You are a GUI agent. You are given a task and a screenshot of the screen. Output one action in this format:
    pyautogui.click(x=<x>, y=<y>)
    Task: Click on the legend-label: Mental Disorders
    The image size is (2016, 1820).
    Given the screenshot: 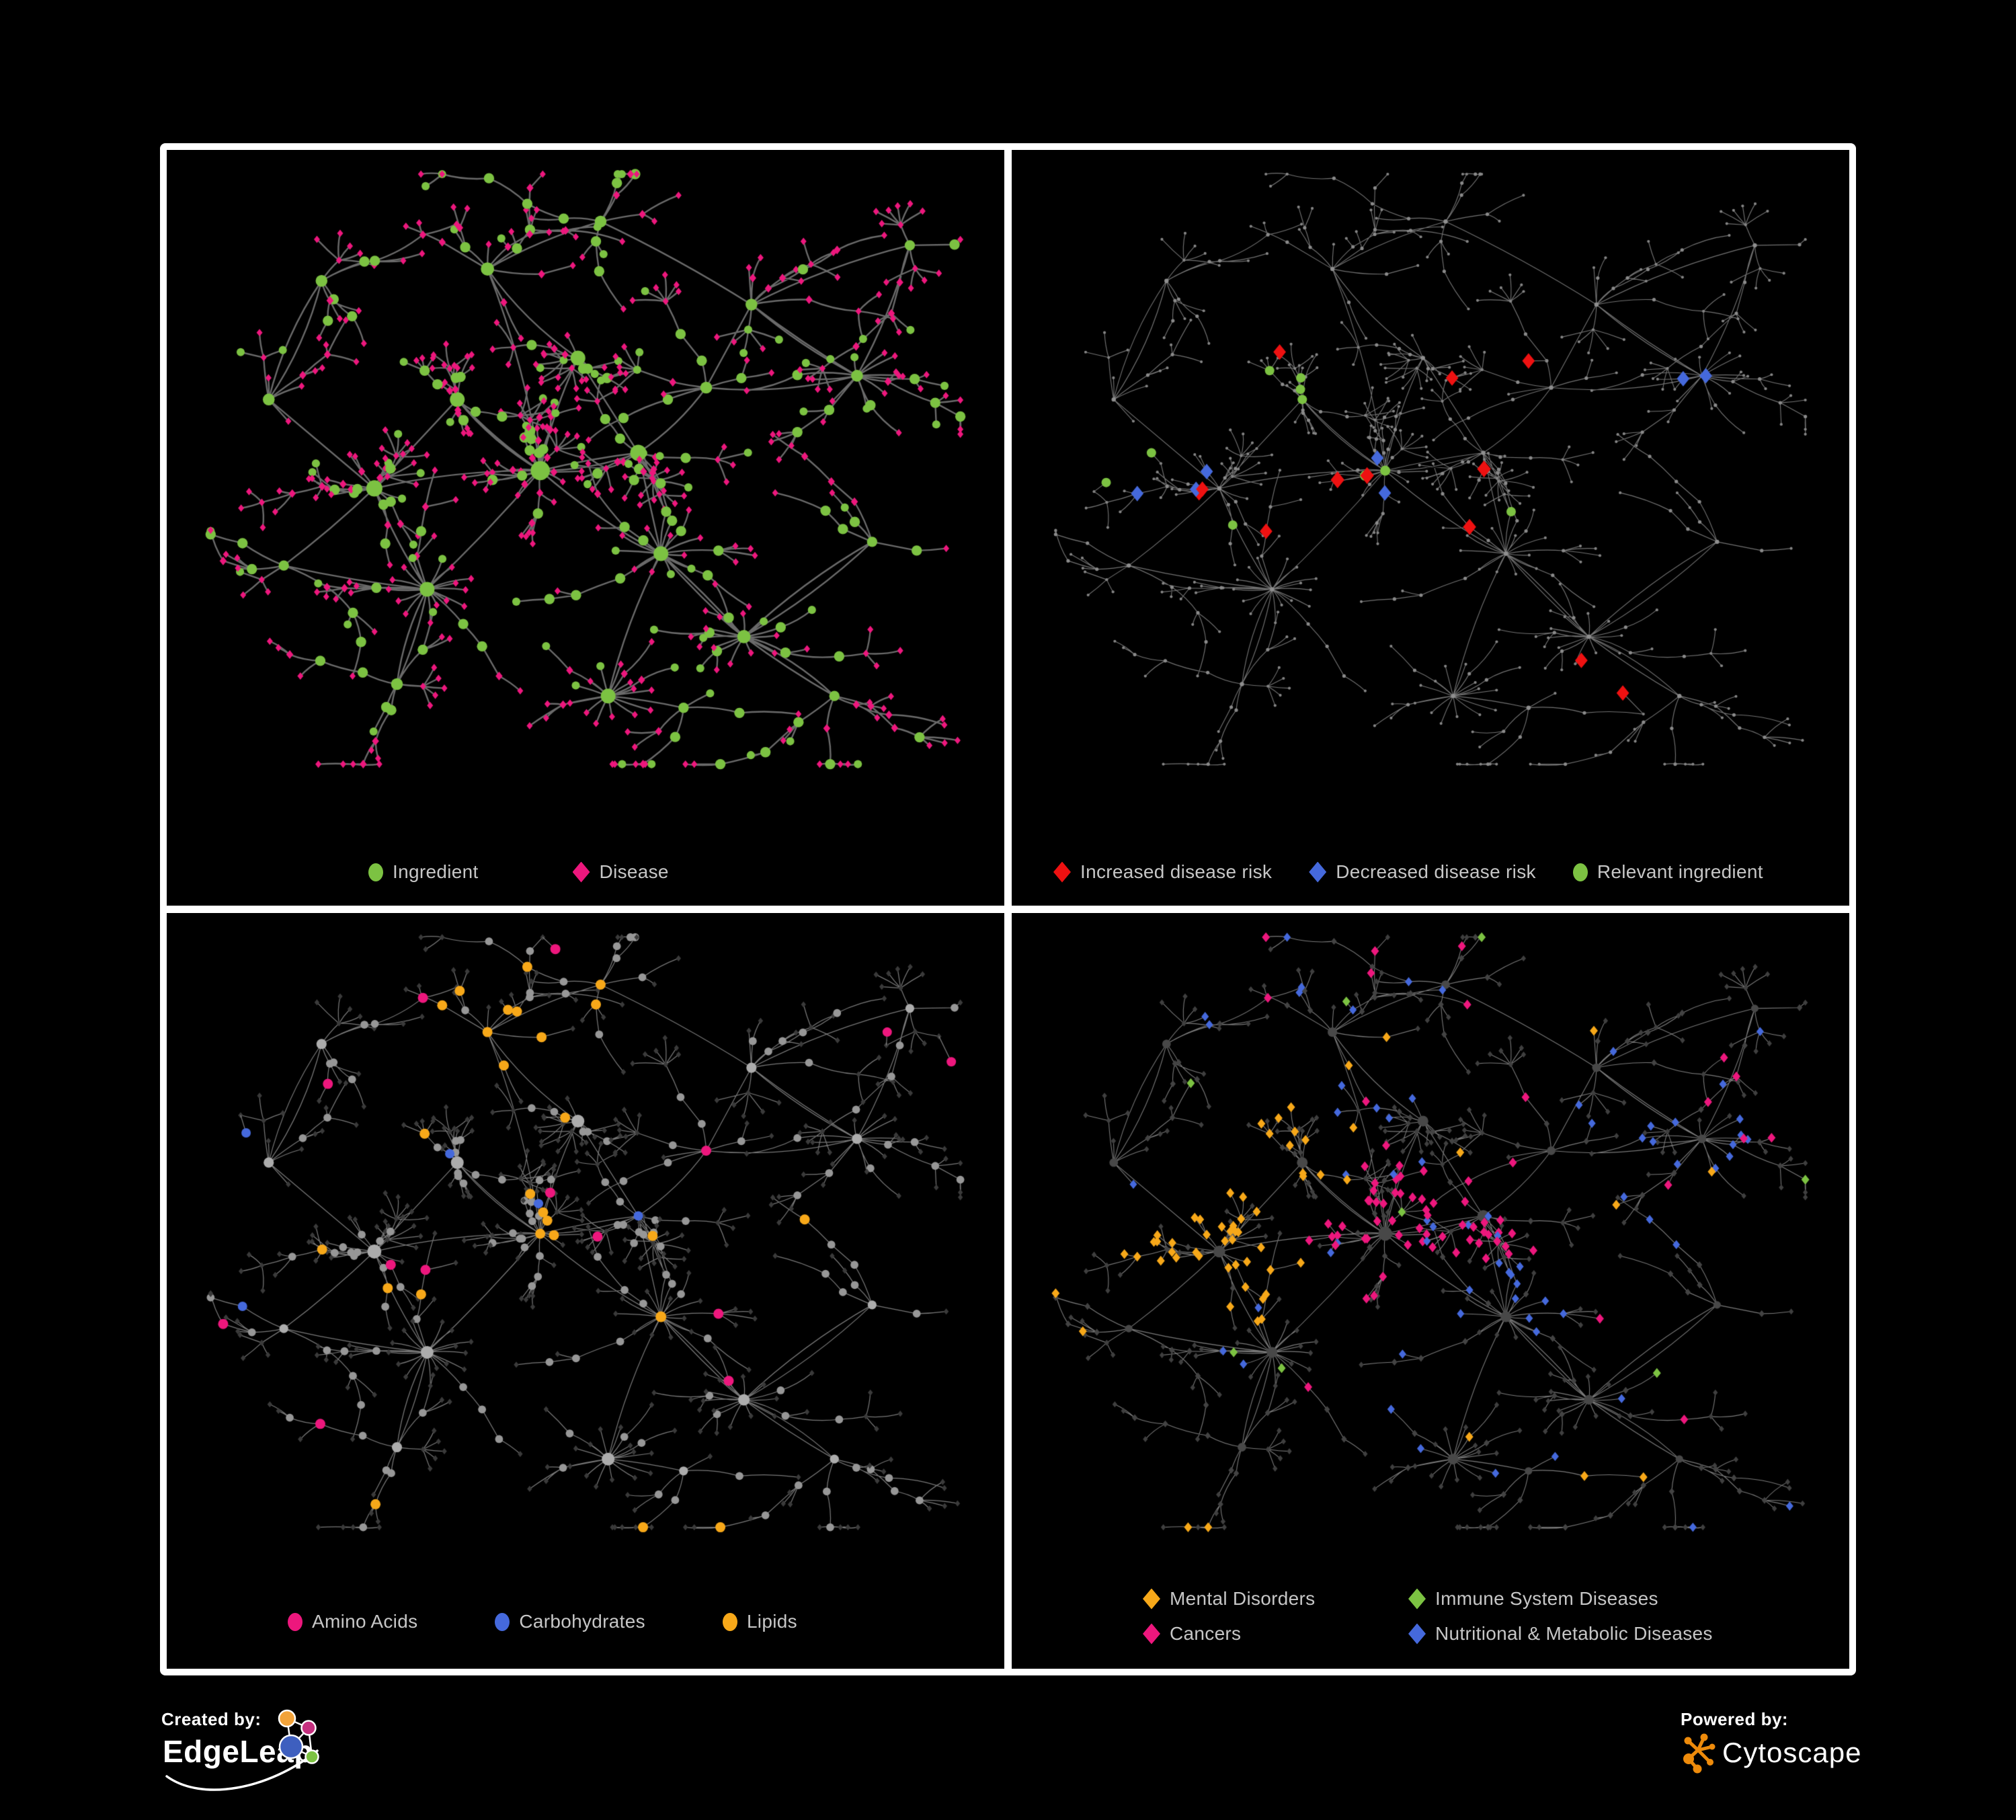 What is the action you would take?
    pyautogui.click(x=1243, y=1598)
    